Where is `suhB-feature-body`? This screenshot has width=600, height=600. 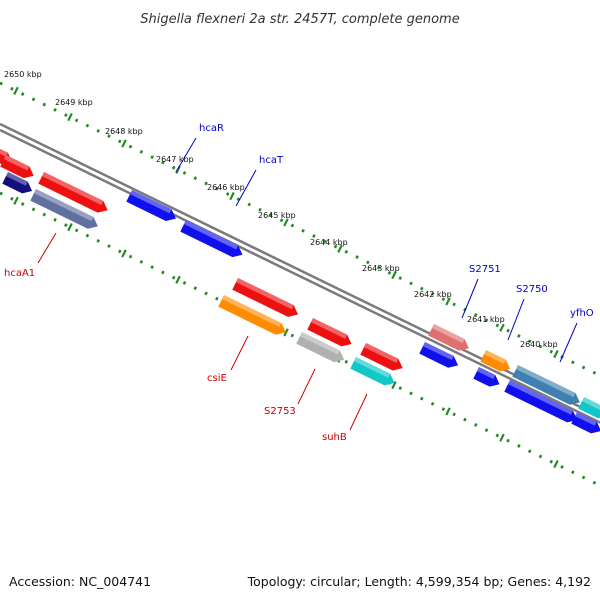
suhB-feature-body is located at coordinates (372, 371).